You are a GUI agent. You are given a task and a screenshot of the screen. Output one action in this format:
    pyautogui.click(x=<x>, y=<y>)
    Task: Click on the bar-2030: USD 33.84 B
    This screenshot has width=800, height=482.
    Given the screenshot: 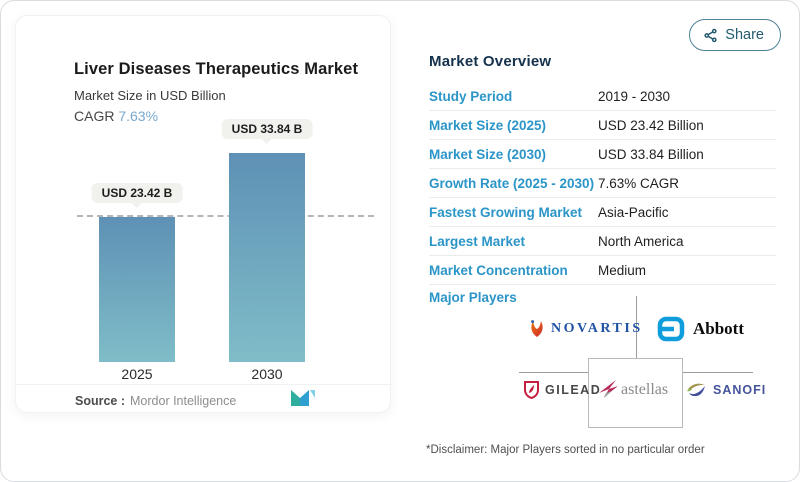 What is the action you would take?
    pyautogui.click(x=267, y=240)
    